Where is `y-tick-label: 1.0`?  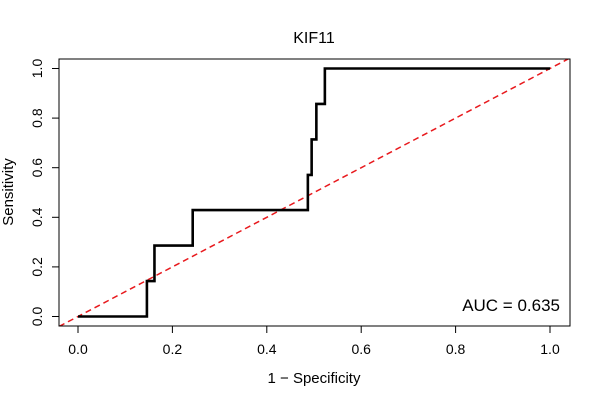 y-tick-label: 1.0 is located at coordinates (37, 69).